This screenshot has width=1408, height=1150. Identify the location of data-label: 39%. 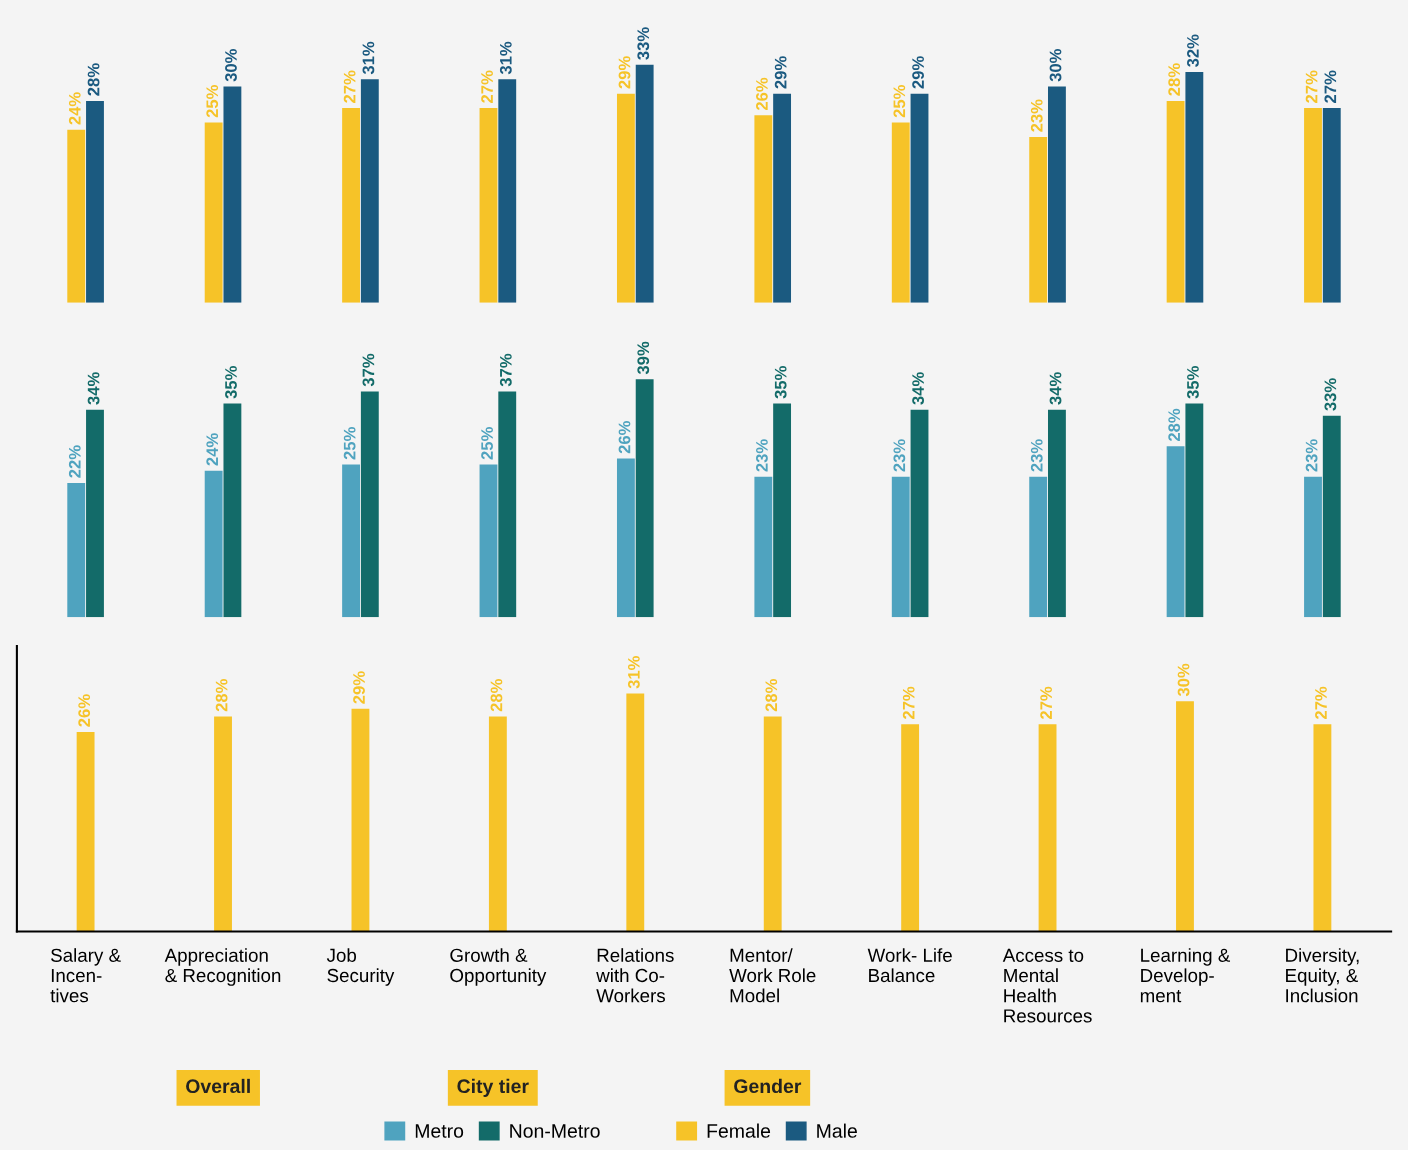
(643, 358).